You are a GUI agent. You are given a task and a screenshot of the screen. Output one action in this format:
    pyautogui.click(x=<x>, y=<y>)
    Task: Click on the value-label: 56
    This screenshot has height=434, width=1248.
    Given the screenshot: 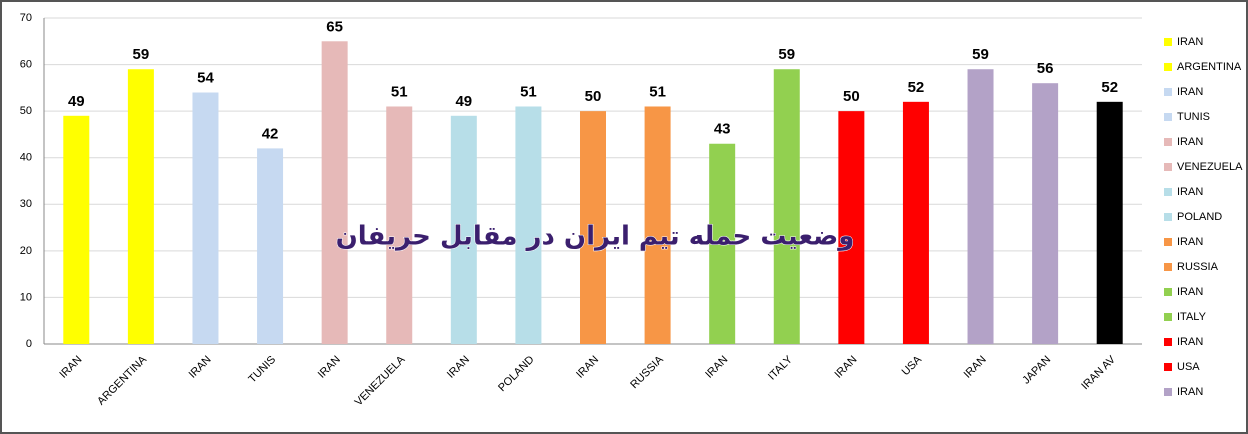 What is the action you would take?
    pyautogui.click(x=1045, y=68)
    